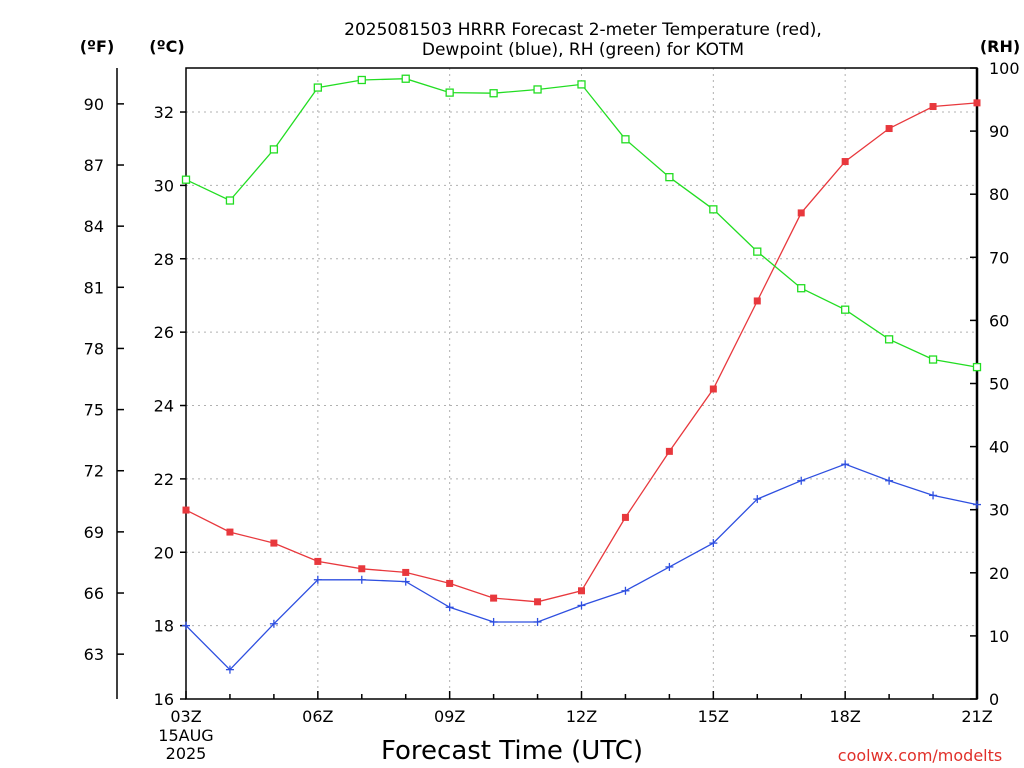 The image size is (1024, 768). Describe the element at coordinates (713, 716) in the screenshot. I see `x-tick-label: 15Z` at that location.